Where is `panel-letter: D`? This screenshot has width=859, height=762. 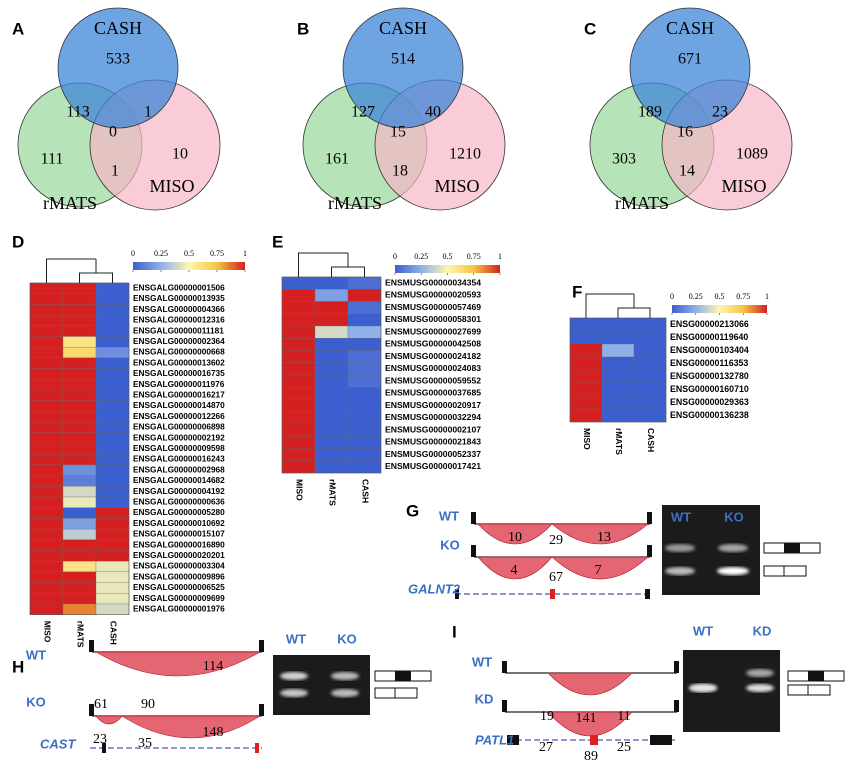 panel-letter: D is located at coordinates (18, 241).